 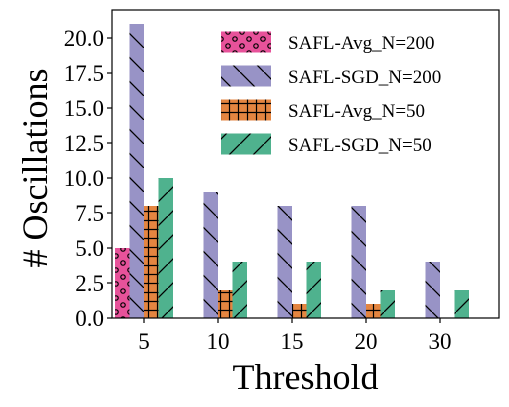 What do you see at coordinates (89, 213) in the screenshot?
I see `y-tick-label: 7.5` at bounding box center [89, 213].